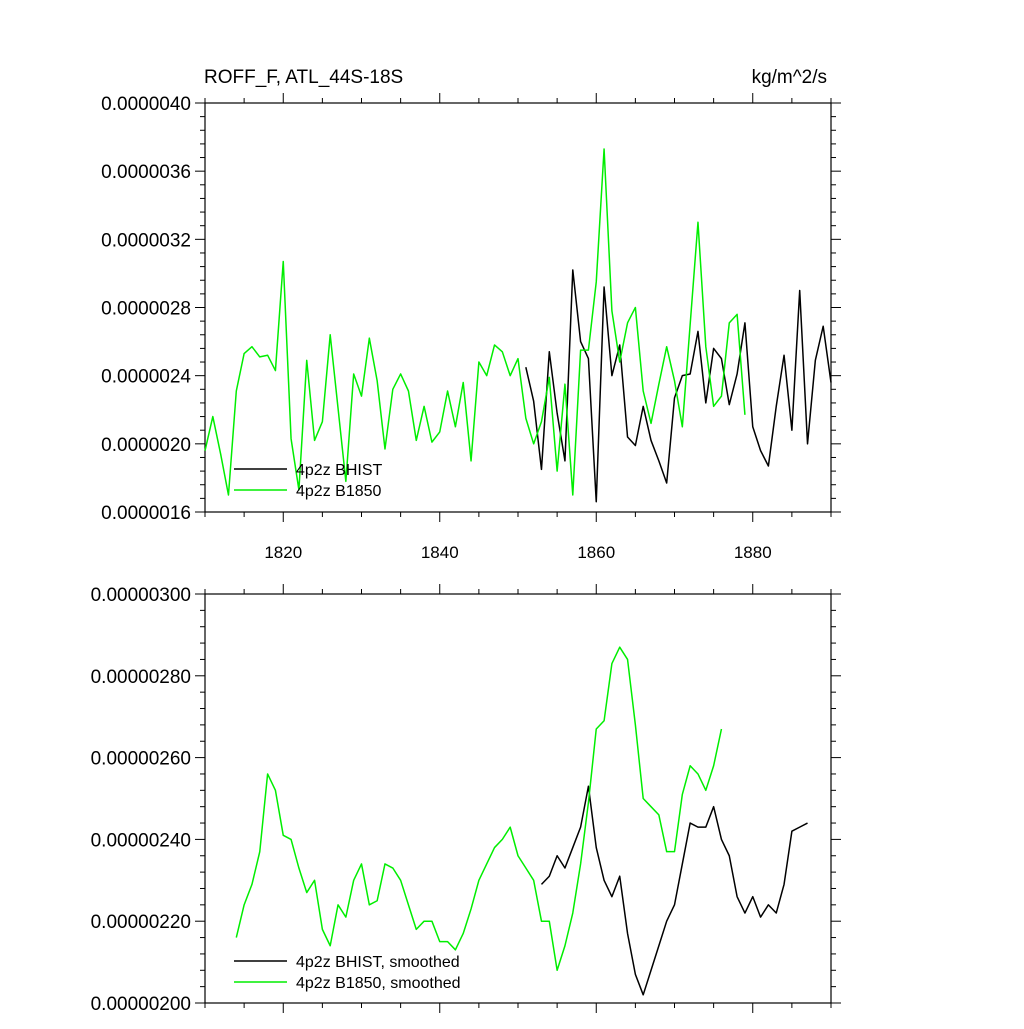 The height and width of the screenshot is (1029, 1024). Describe the element at coordinates (283, 552) in the screenshot. I see `x-tick-label: 1820` at that location.